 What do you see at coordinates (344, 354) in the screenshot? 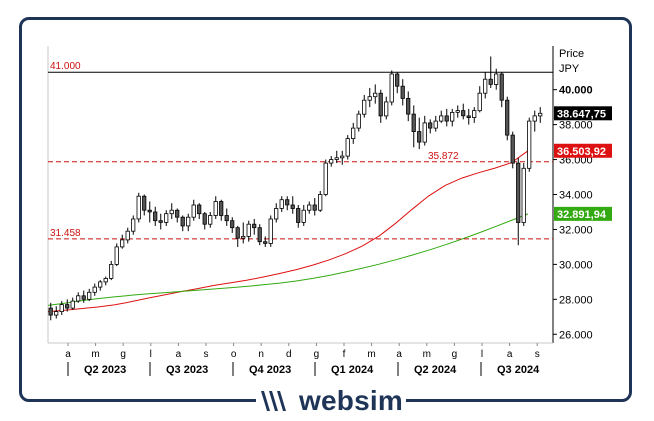
I see `x-month-label: f` at bounding box center [344, 354].